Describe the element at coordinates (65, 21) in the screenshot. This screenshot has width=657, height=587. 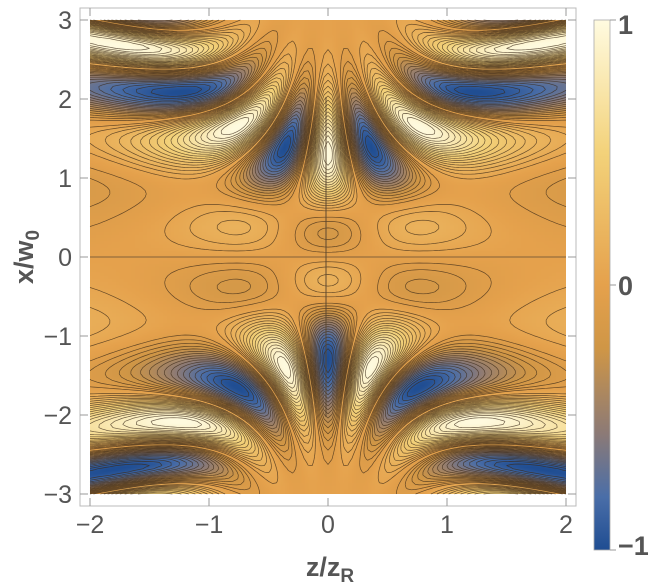
I see `y-tick-label: 3` at that location.